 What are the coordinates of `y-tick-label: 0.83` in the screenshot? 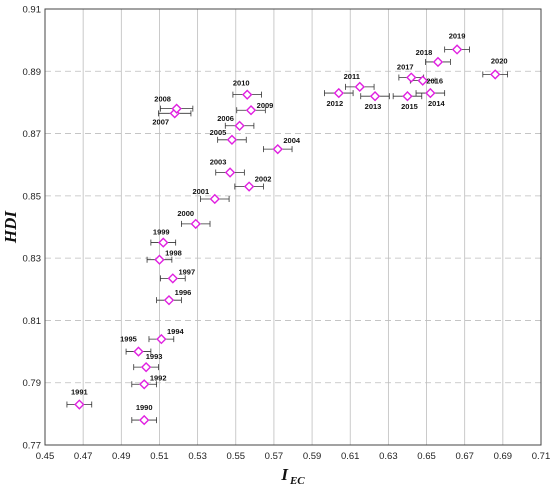 It's located at (32, 259).